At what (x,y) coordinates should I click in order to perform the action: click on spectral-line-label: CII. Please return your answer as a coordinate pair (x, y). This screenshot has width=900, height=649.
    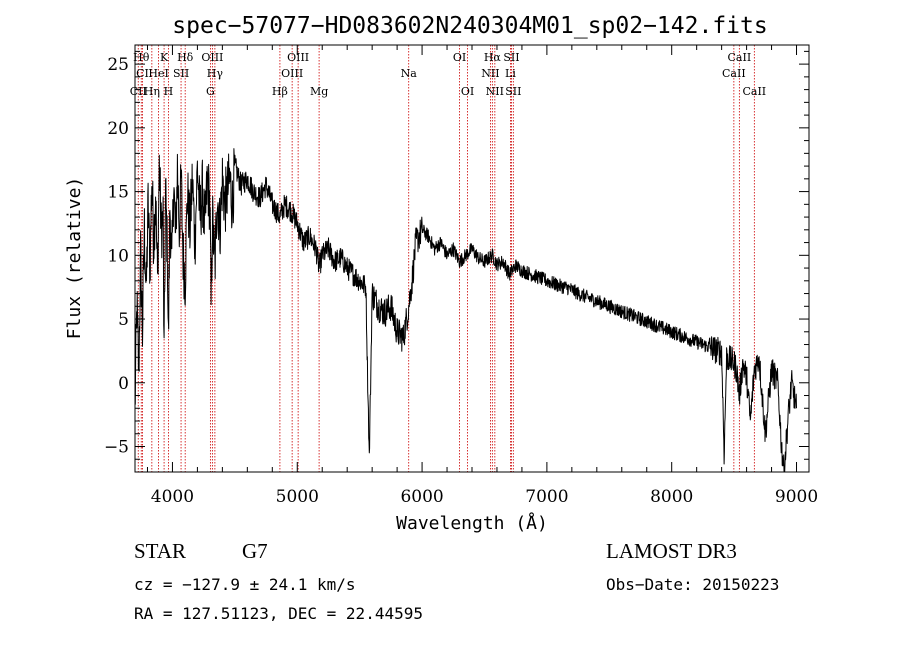
    Looking at the image, I should click on (138, 91).